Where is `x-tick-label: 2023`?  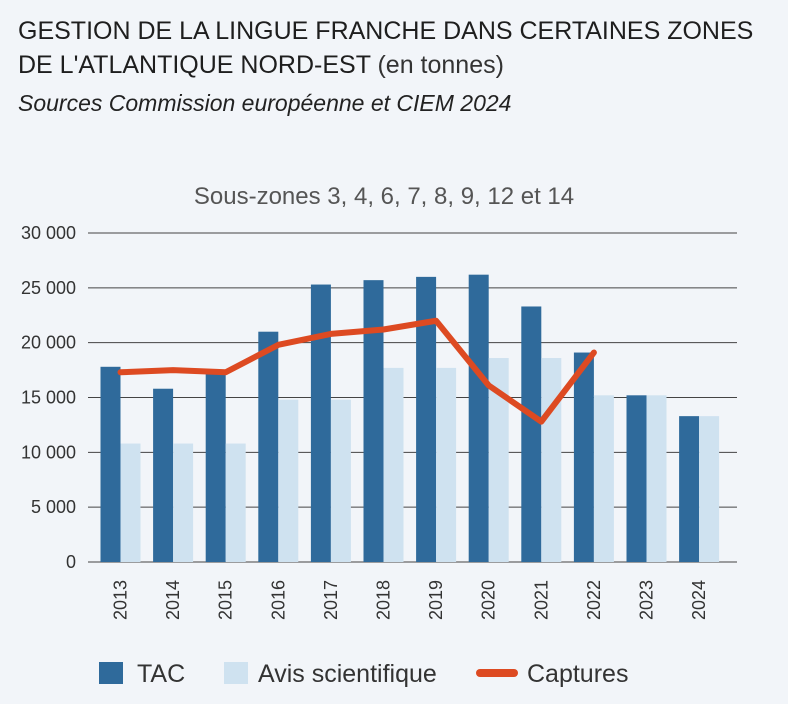 x-tick-label: 2023 is located at coordinates (647, 600).